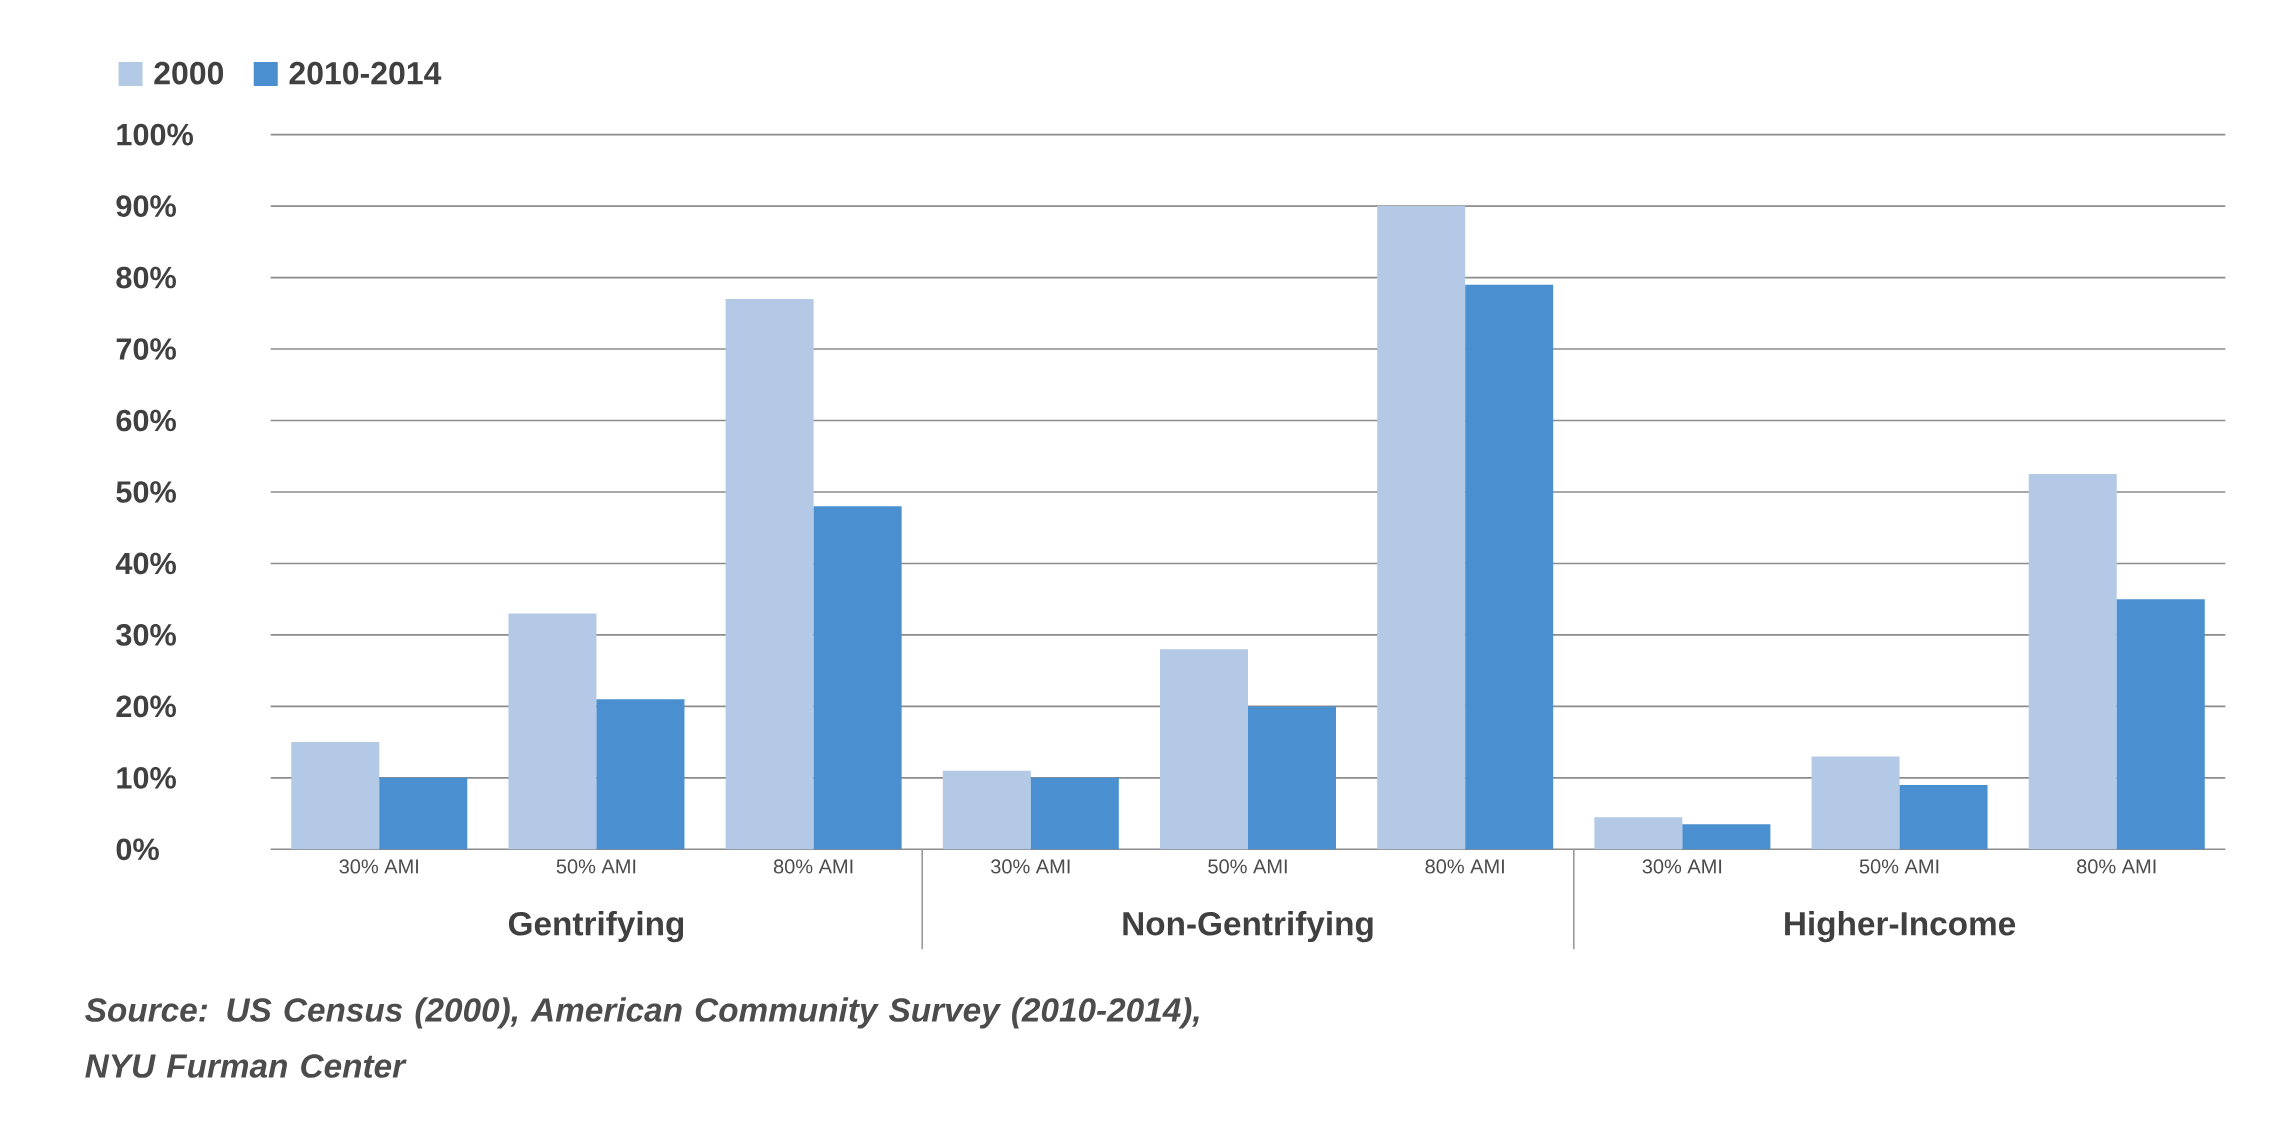  What do you see at coordinates (146, 777) in the screenshot?
I see `y-tick-label: 10%` at bounding box center [146, 777].